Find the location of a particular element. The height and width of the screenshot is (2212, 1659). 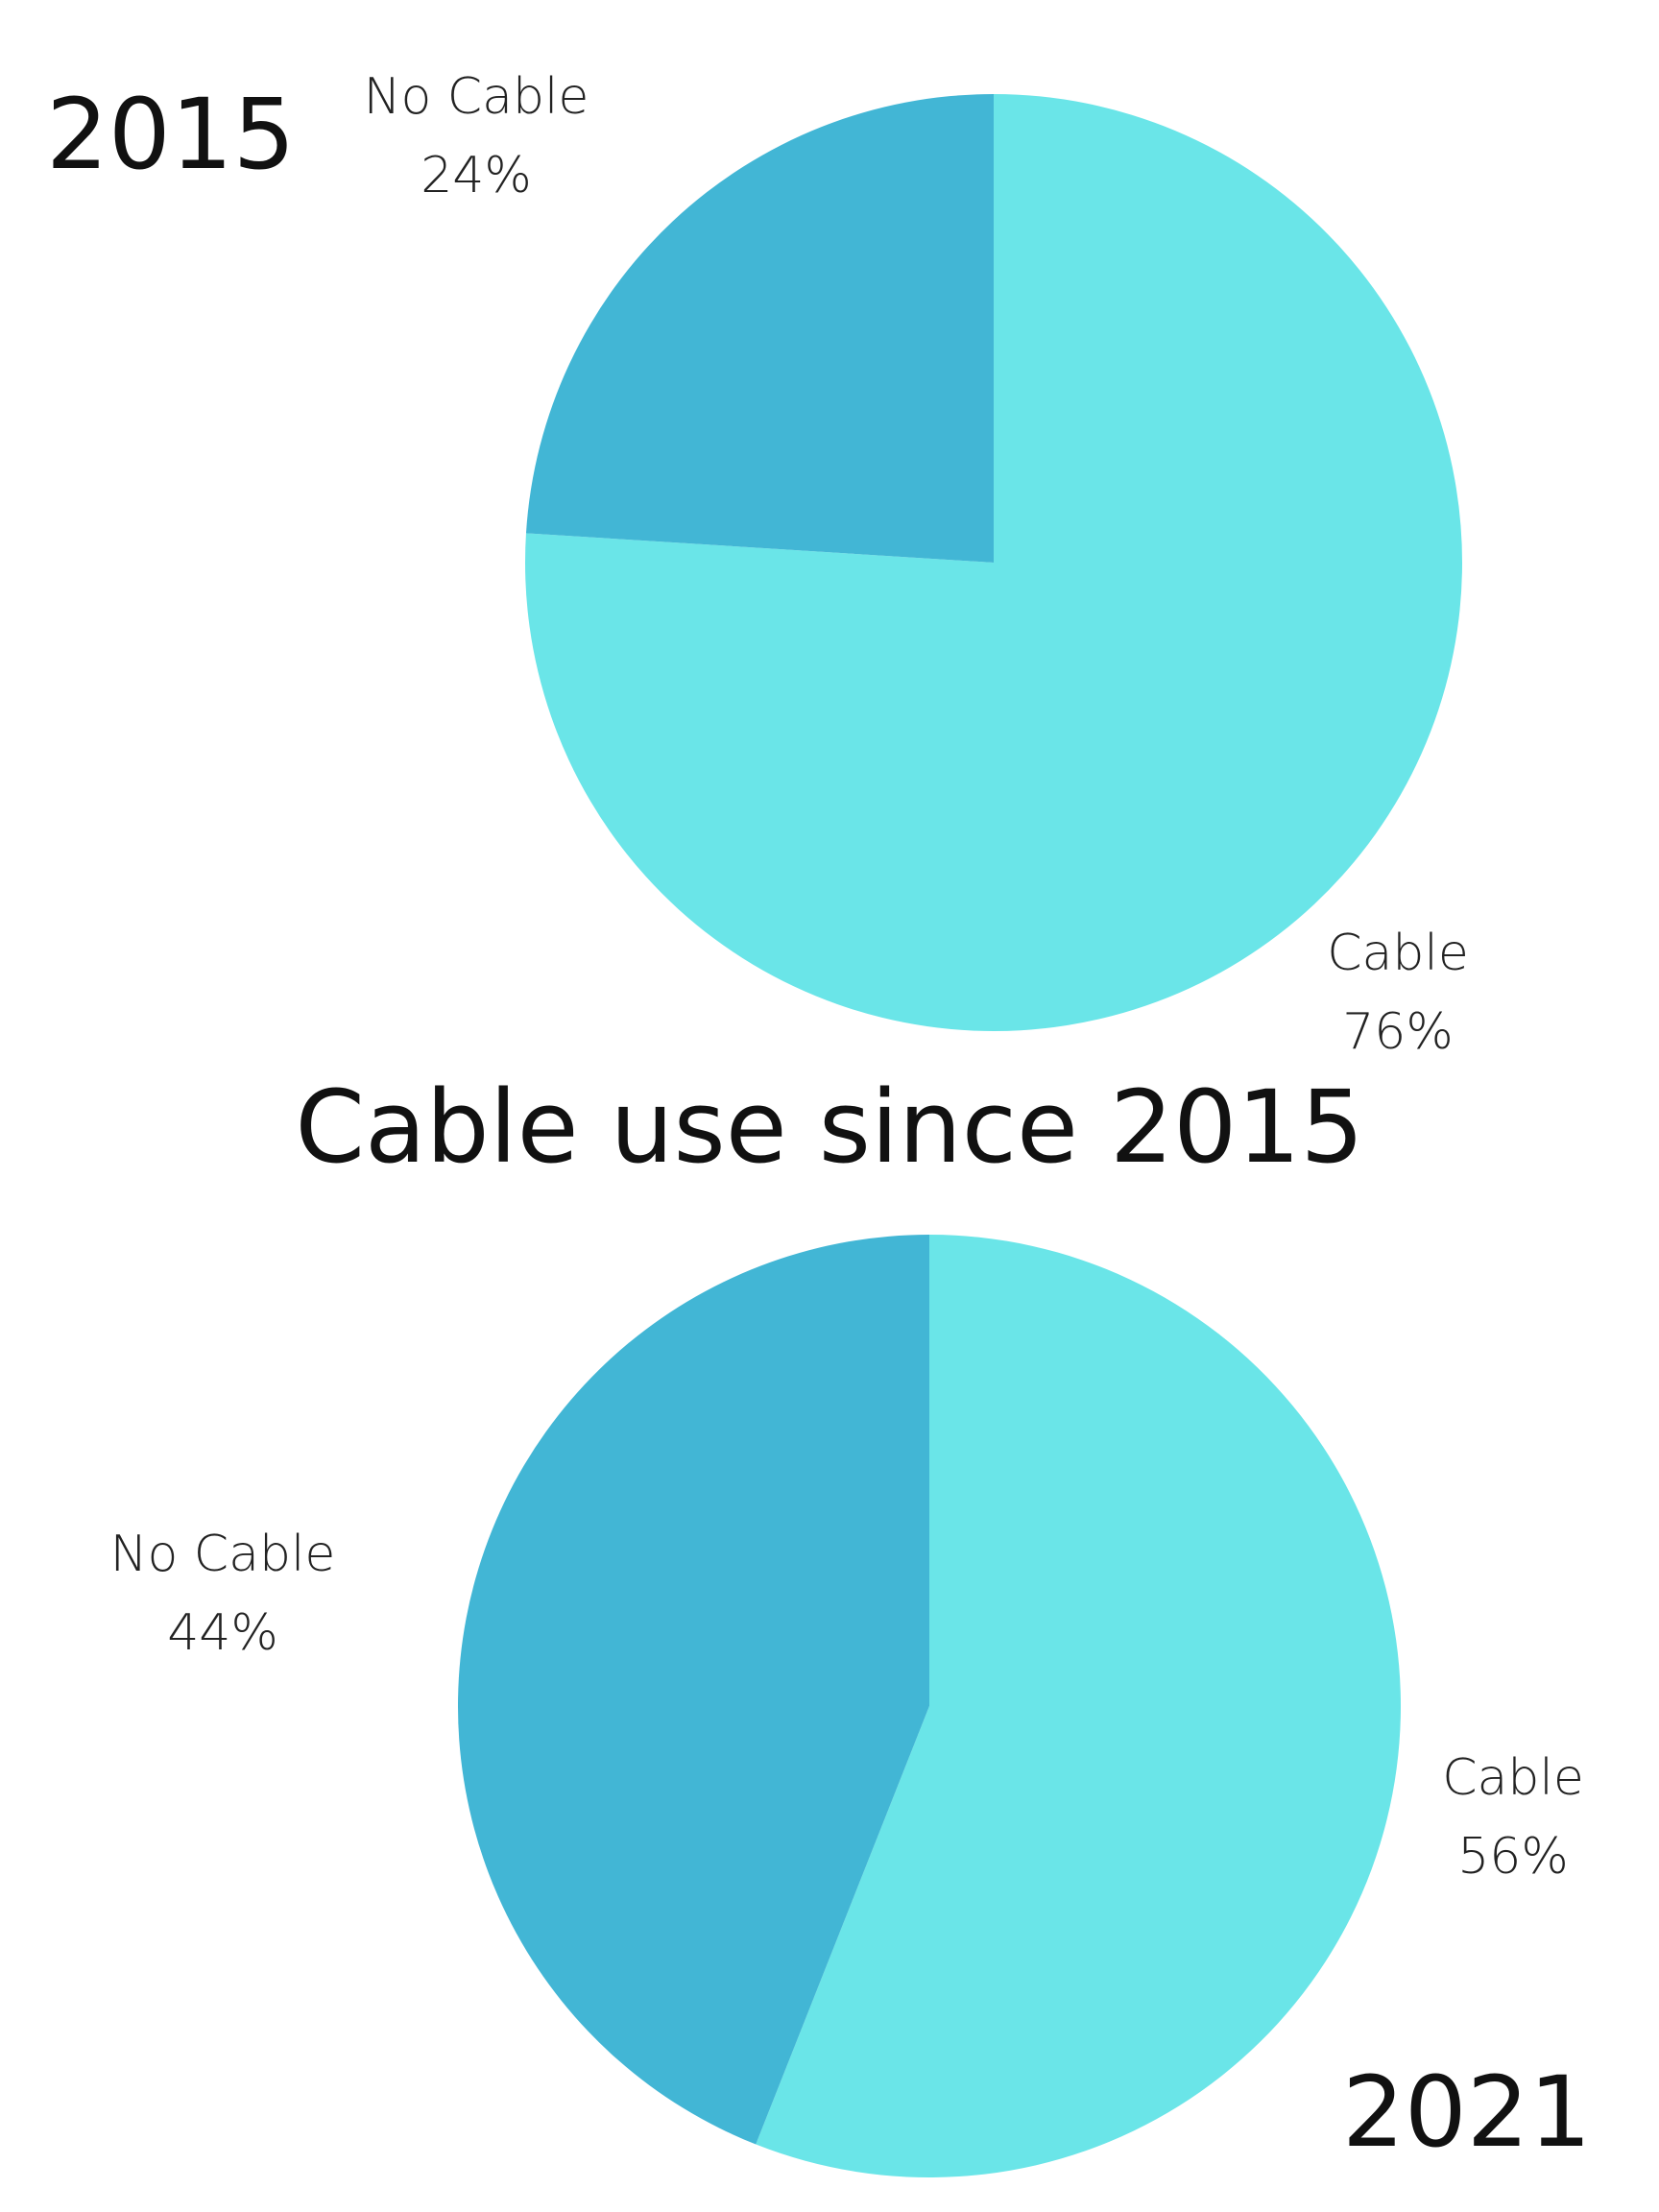

slice-percent-text: 76% is located at coordinates (1398, 1032).